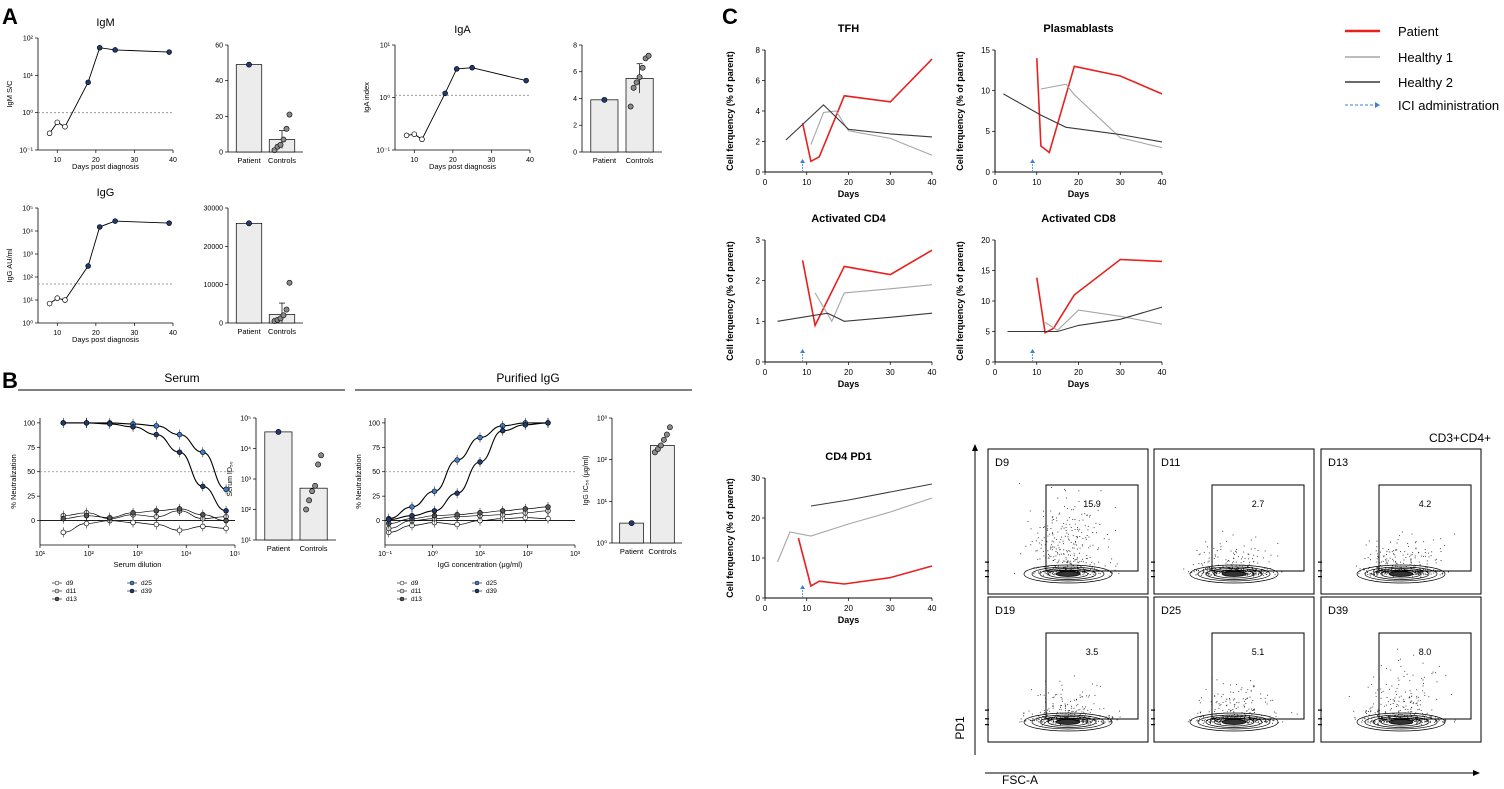  What do you see at coordinates (975, 447) in the screenshot?
I see `flow-y-arrowhead` at bounding box center [975, 447].